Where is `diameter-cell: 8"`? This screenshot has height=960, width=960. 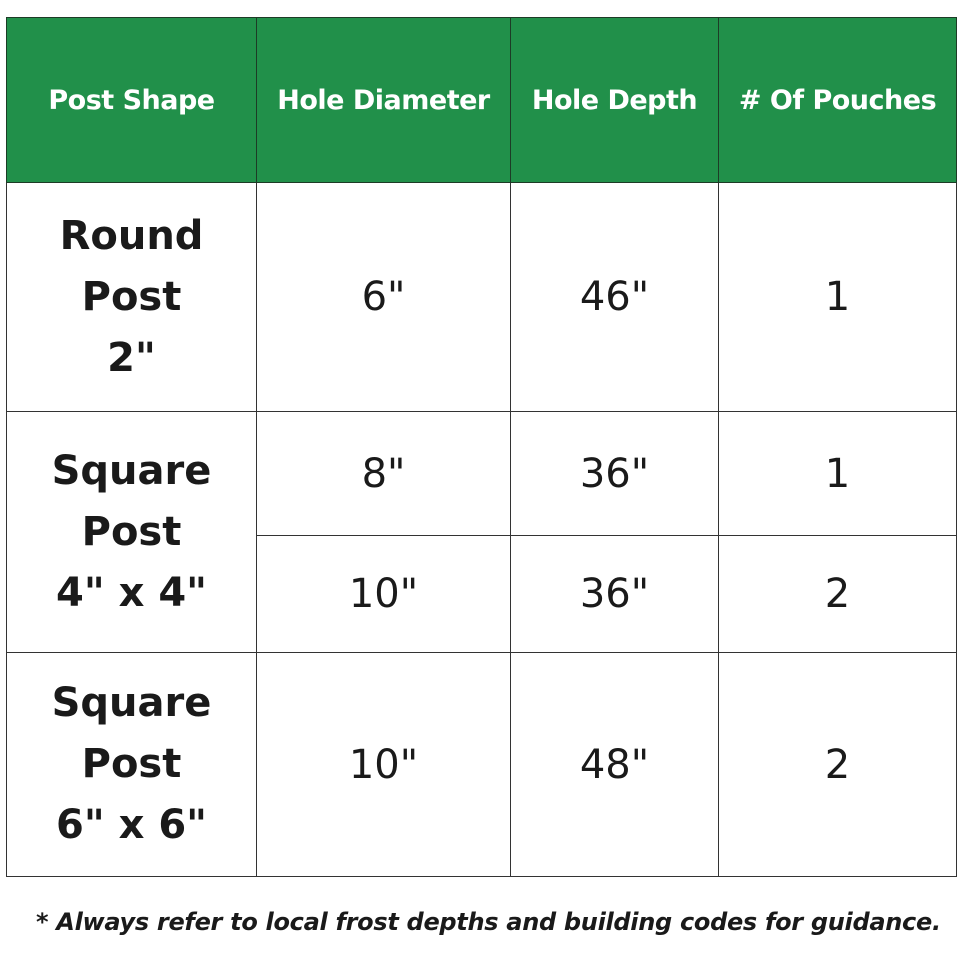
diameter-cell: 8" is located at coordinates (383, 473).